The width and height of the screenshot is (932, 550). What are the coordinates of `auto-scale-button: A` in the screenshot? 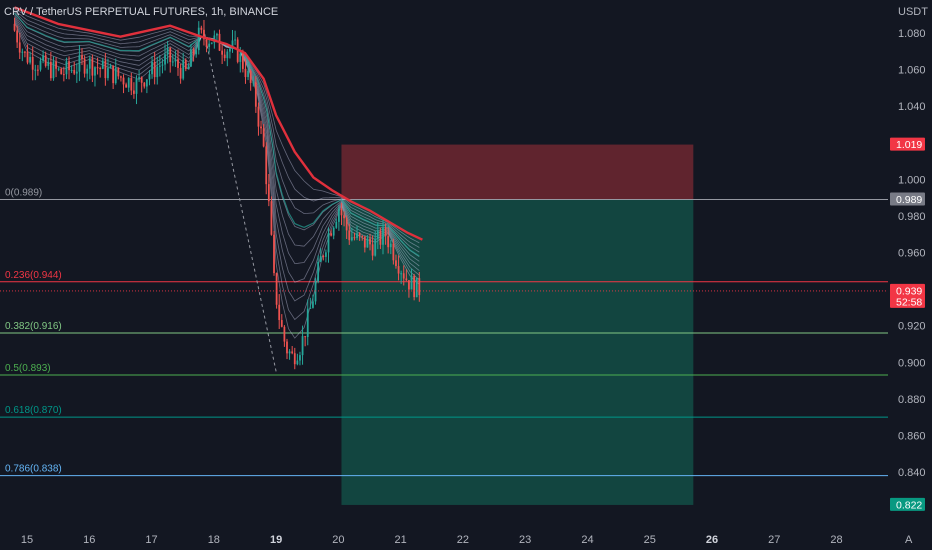 It's located at (909, 540).